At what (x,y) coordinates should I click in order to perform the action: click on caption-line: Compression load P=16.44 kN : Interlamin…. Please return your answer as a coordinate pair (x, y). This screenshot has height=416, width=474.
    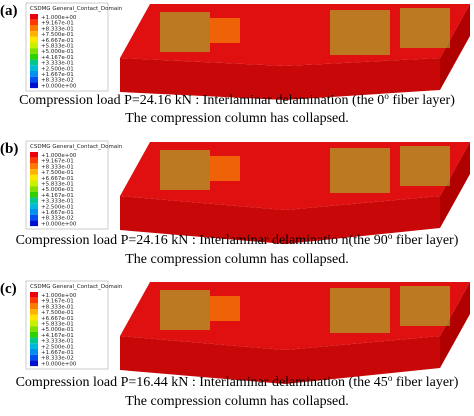
    Looking at the image, I should click on (237, 381).